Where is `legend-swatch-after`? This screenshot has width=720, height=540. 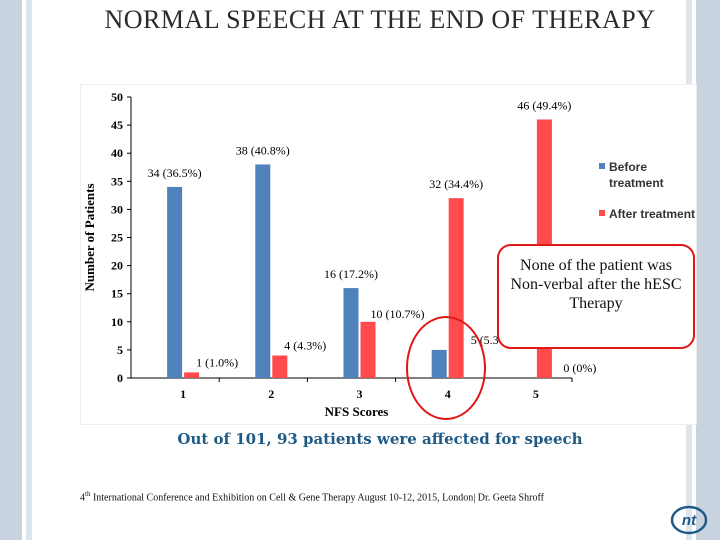 legend-swatch-after is located at coordinates (602, 213).